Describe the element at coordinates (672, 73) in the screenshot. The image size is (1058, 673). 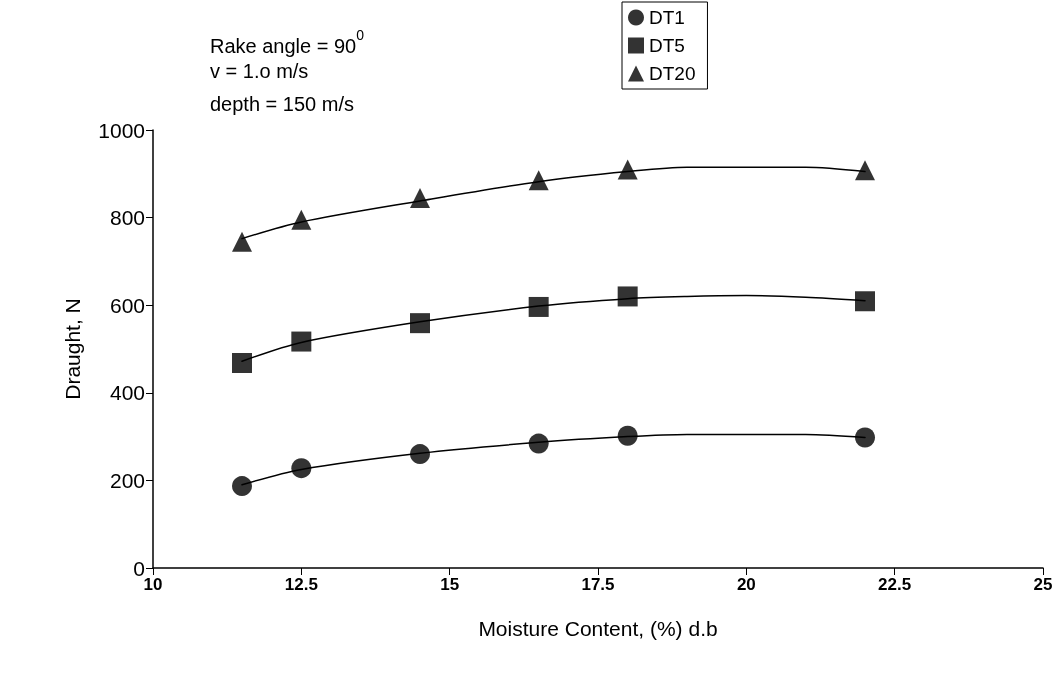
I see `legend-label: DT20` at that location.